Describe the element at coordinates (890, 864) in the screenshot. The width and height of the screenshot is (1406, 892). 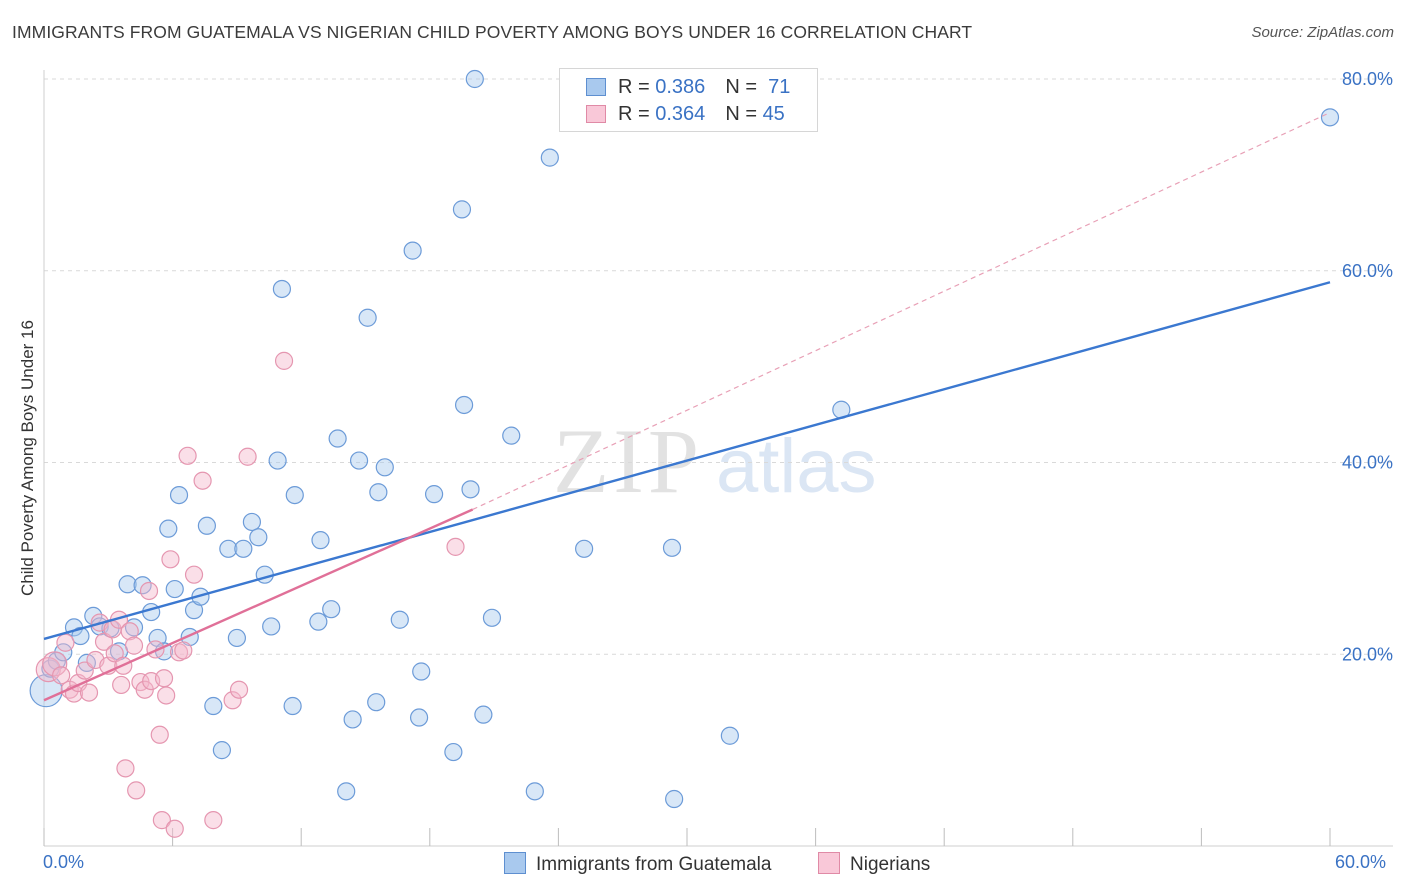
I see `bottom-legend-label: Nigerians` at that location.